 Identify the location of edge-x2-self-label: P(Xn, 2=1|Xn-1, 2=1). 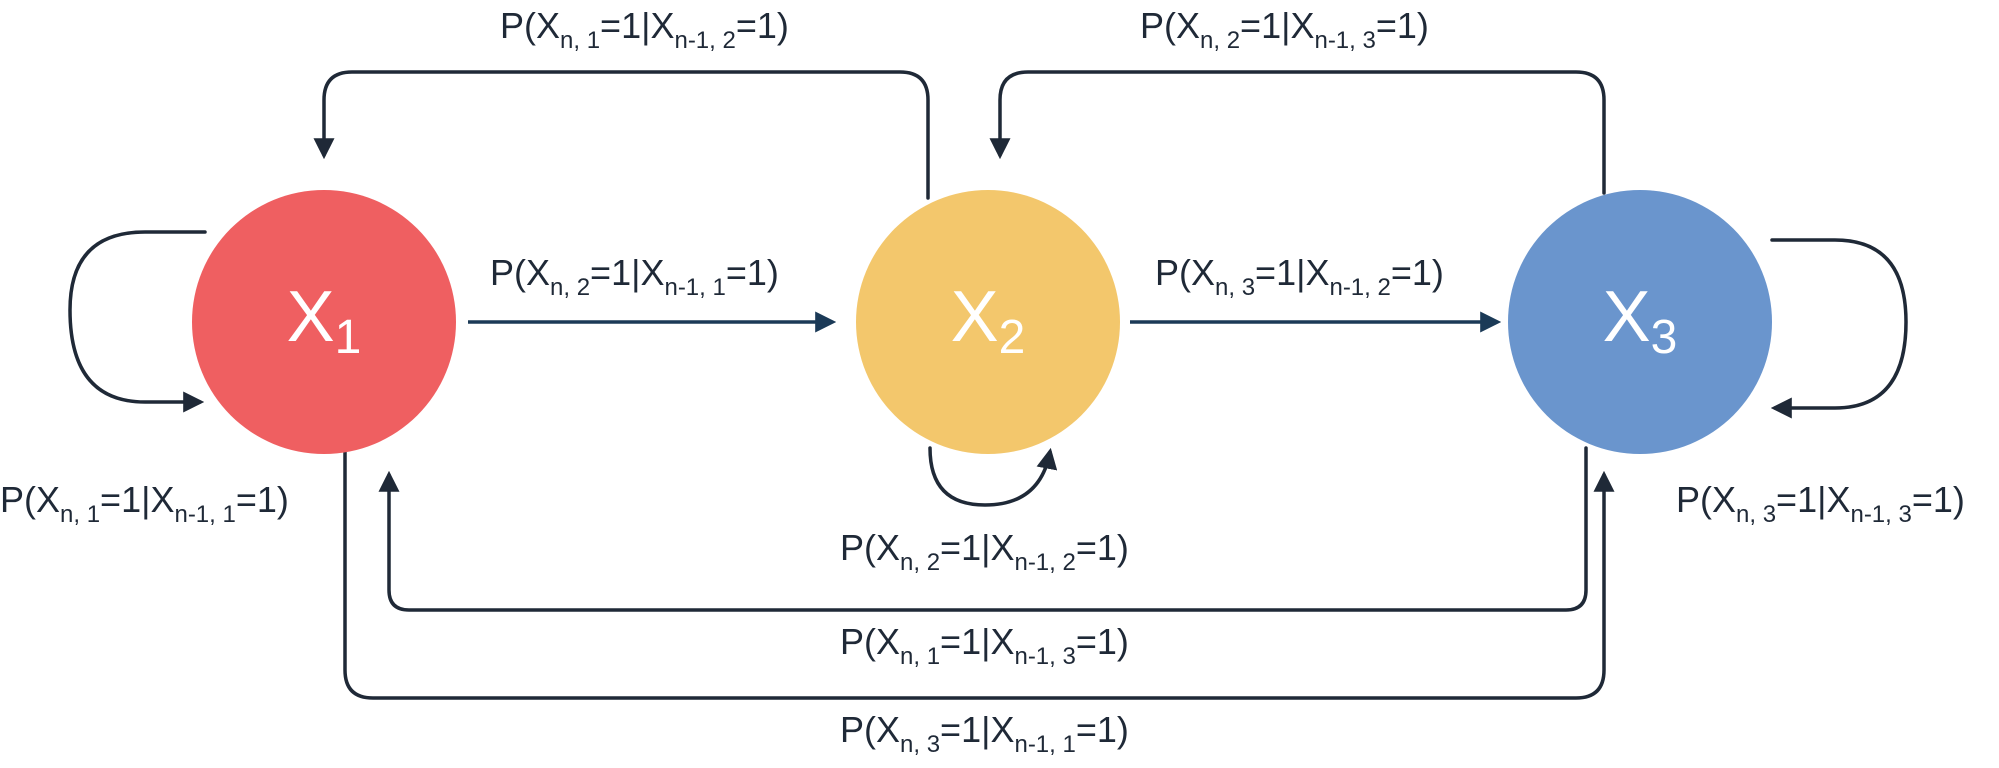
(984, 551).